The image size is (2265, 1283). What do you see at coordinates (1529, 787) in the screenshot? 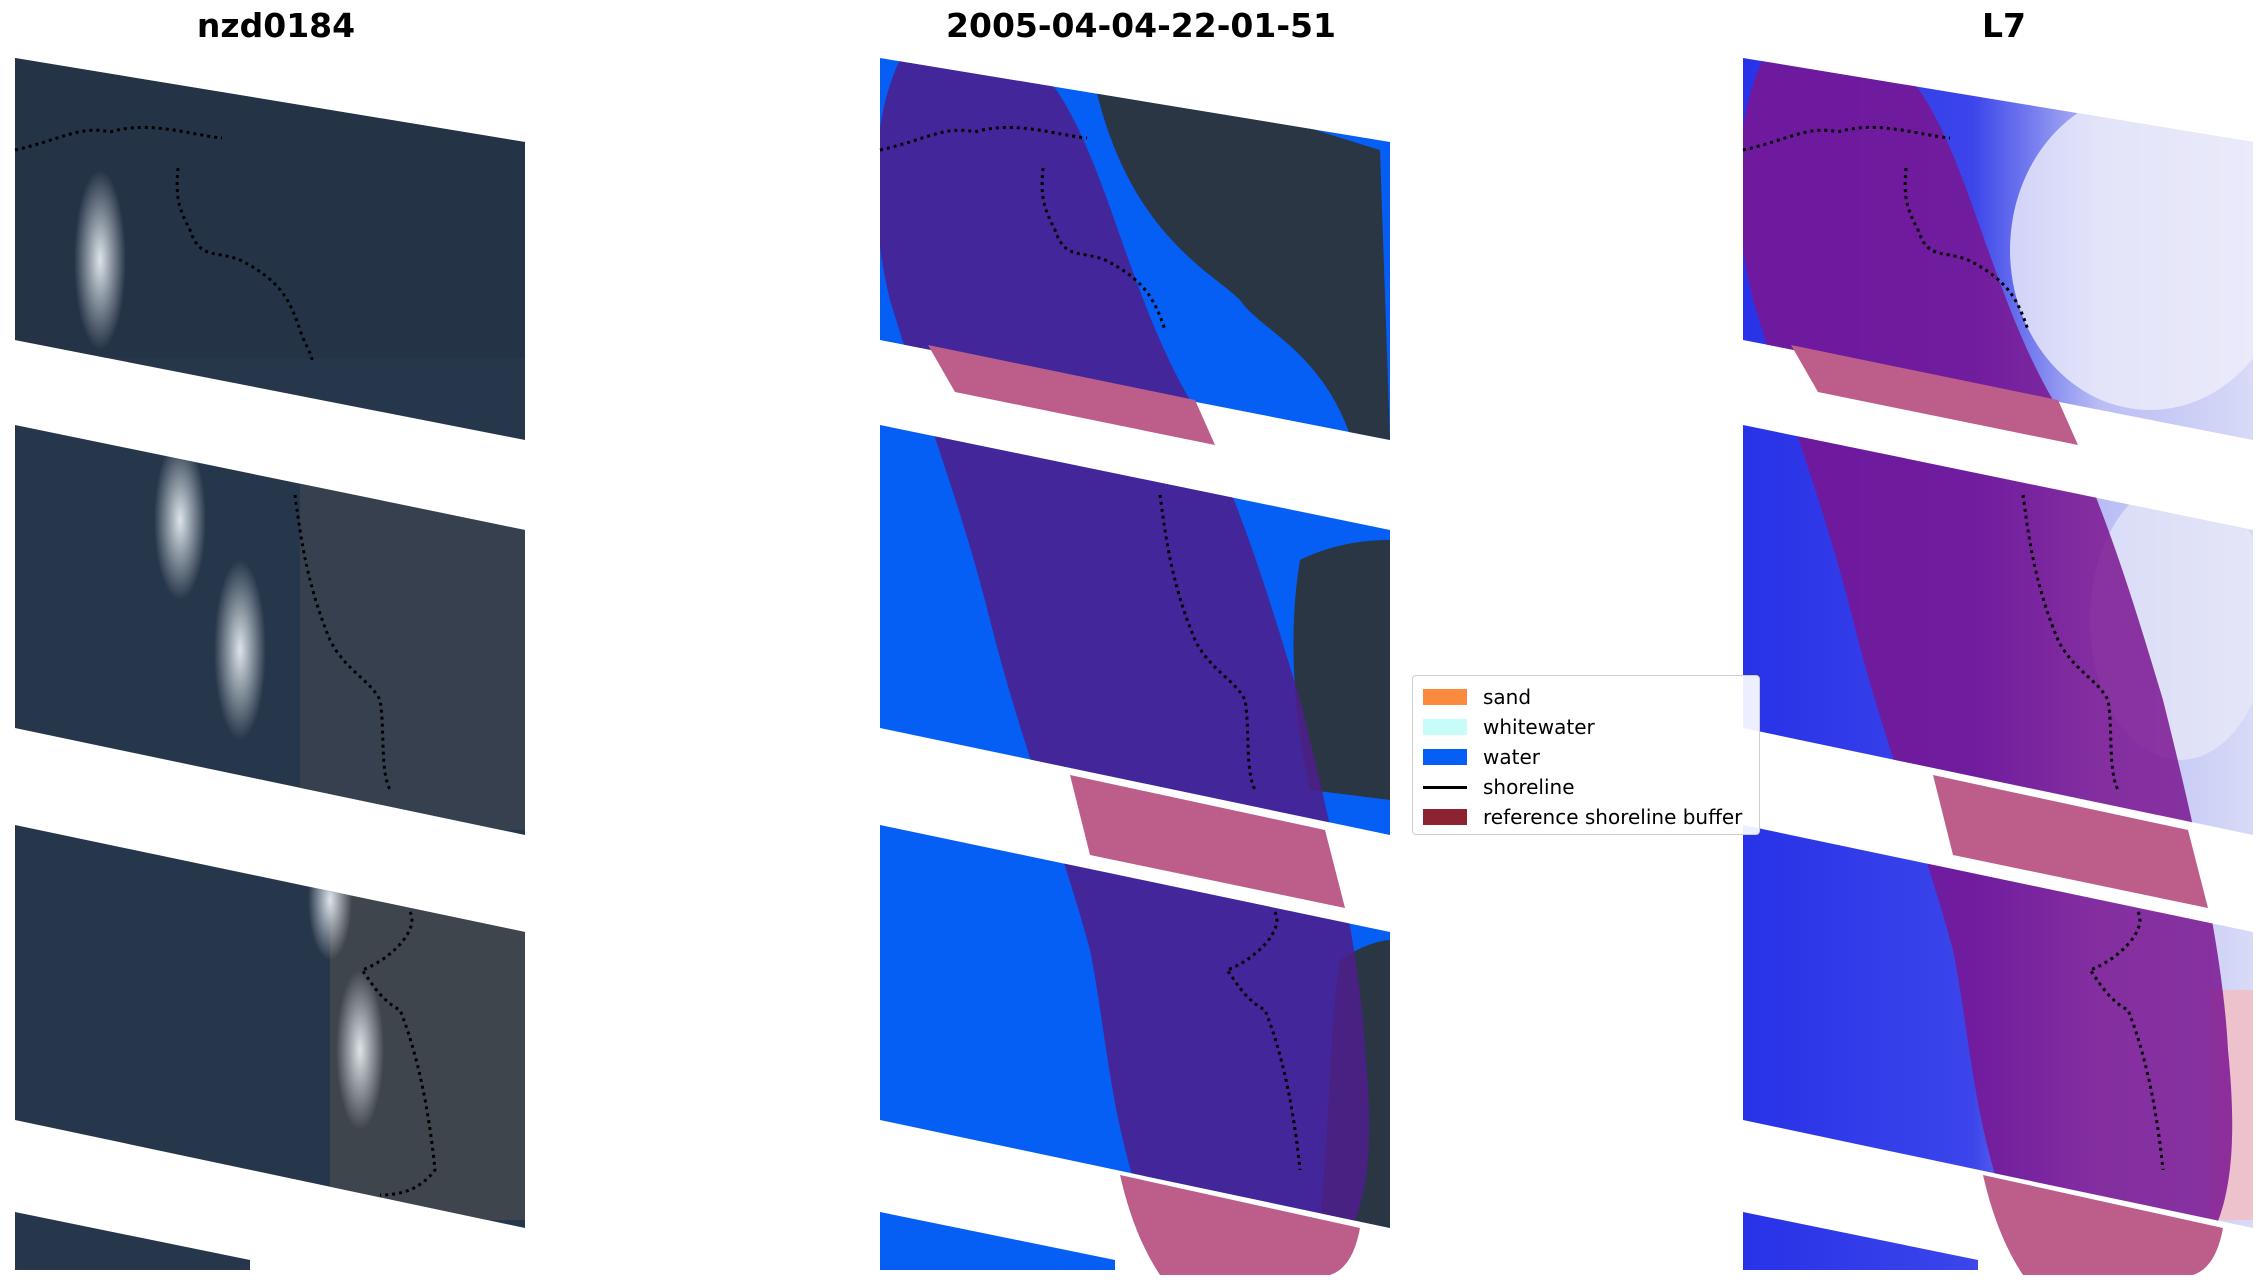
I see `legend-label: shoreline` at bounding box center [1529, 787].